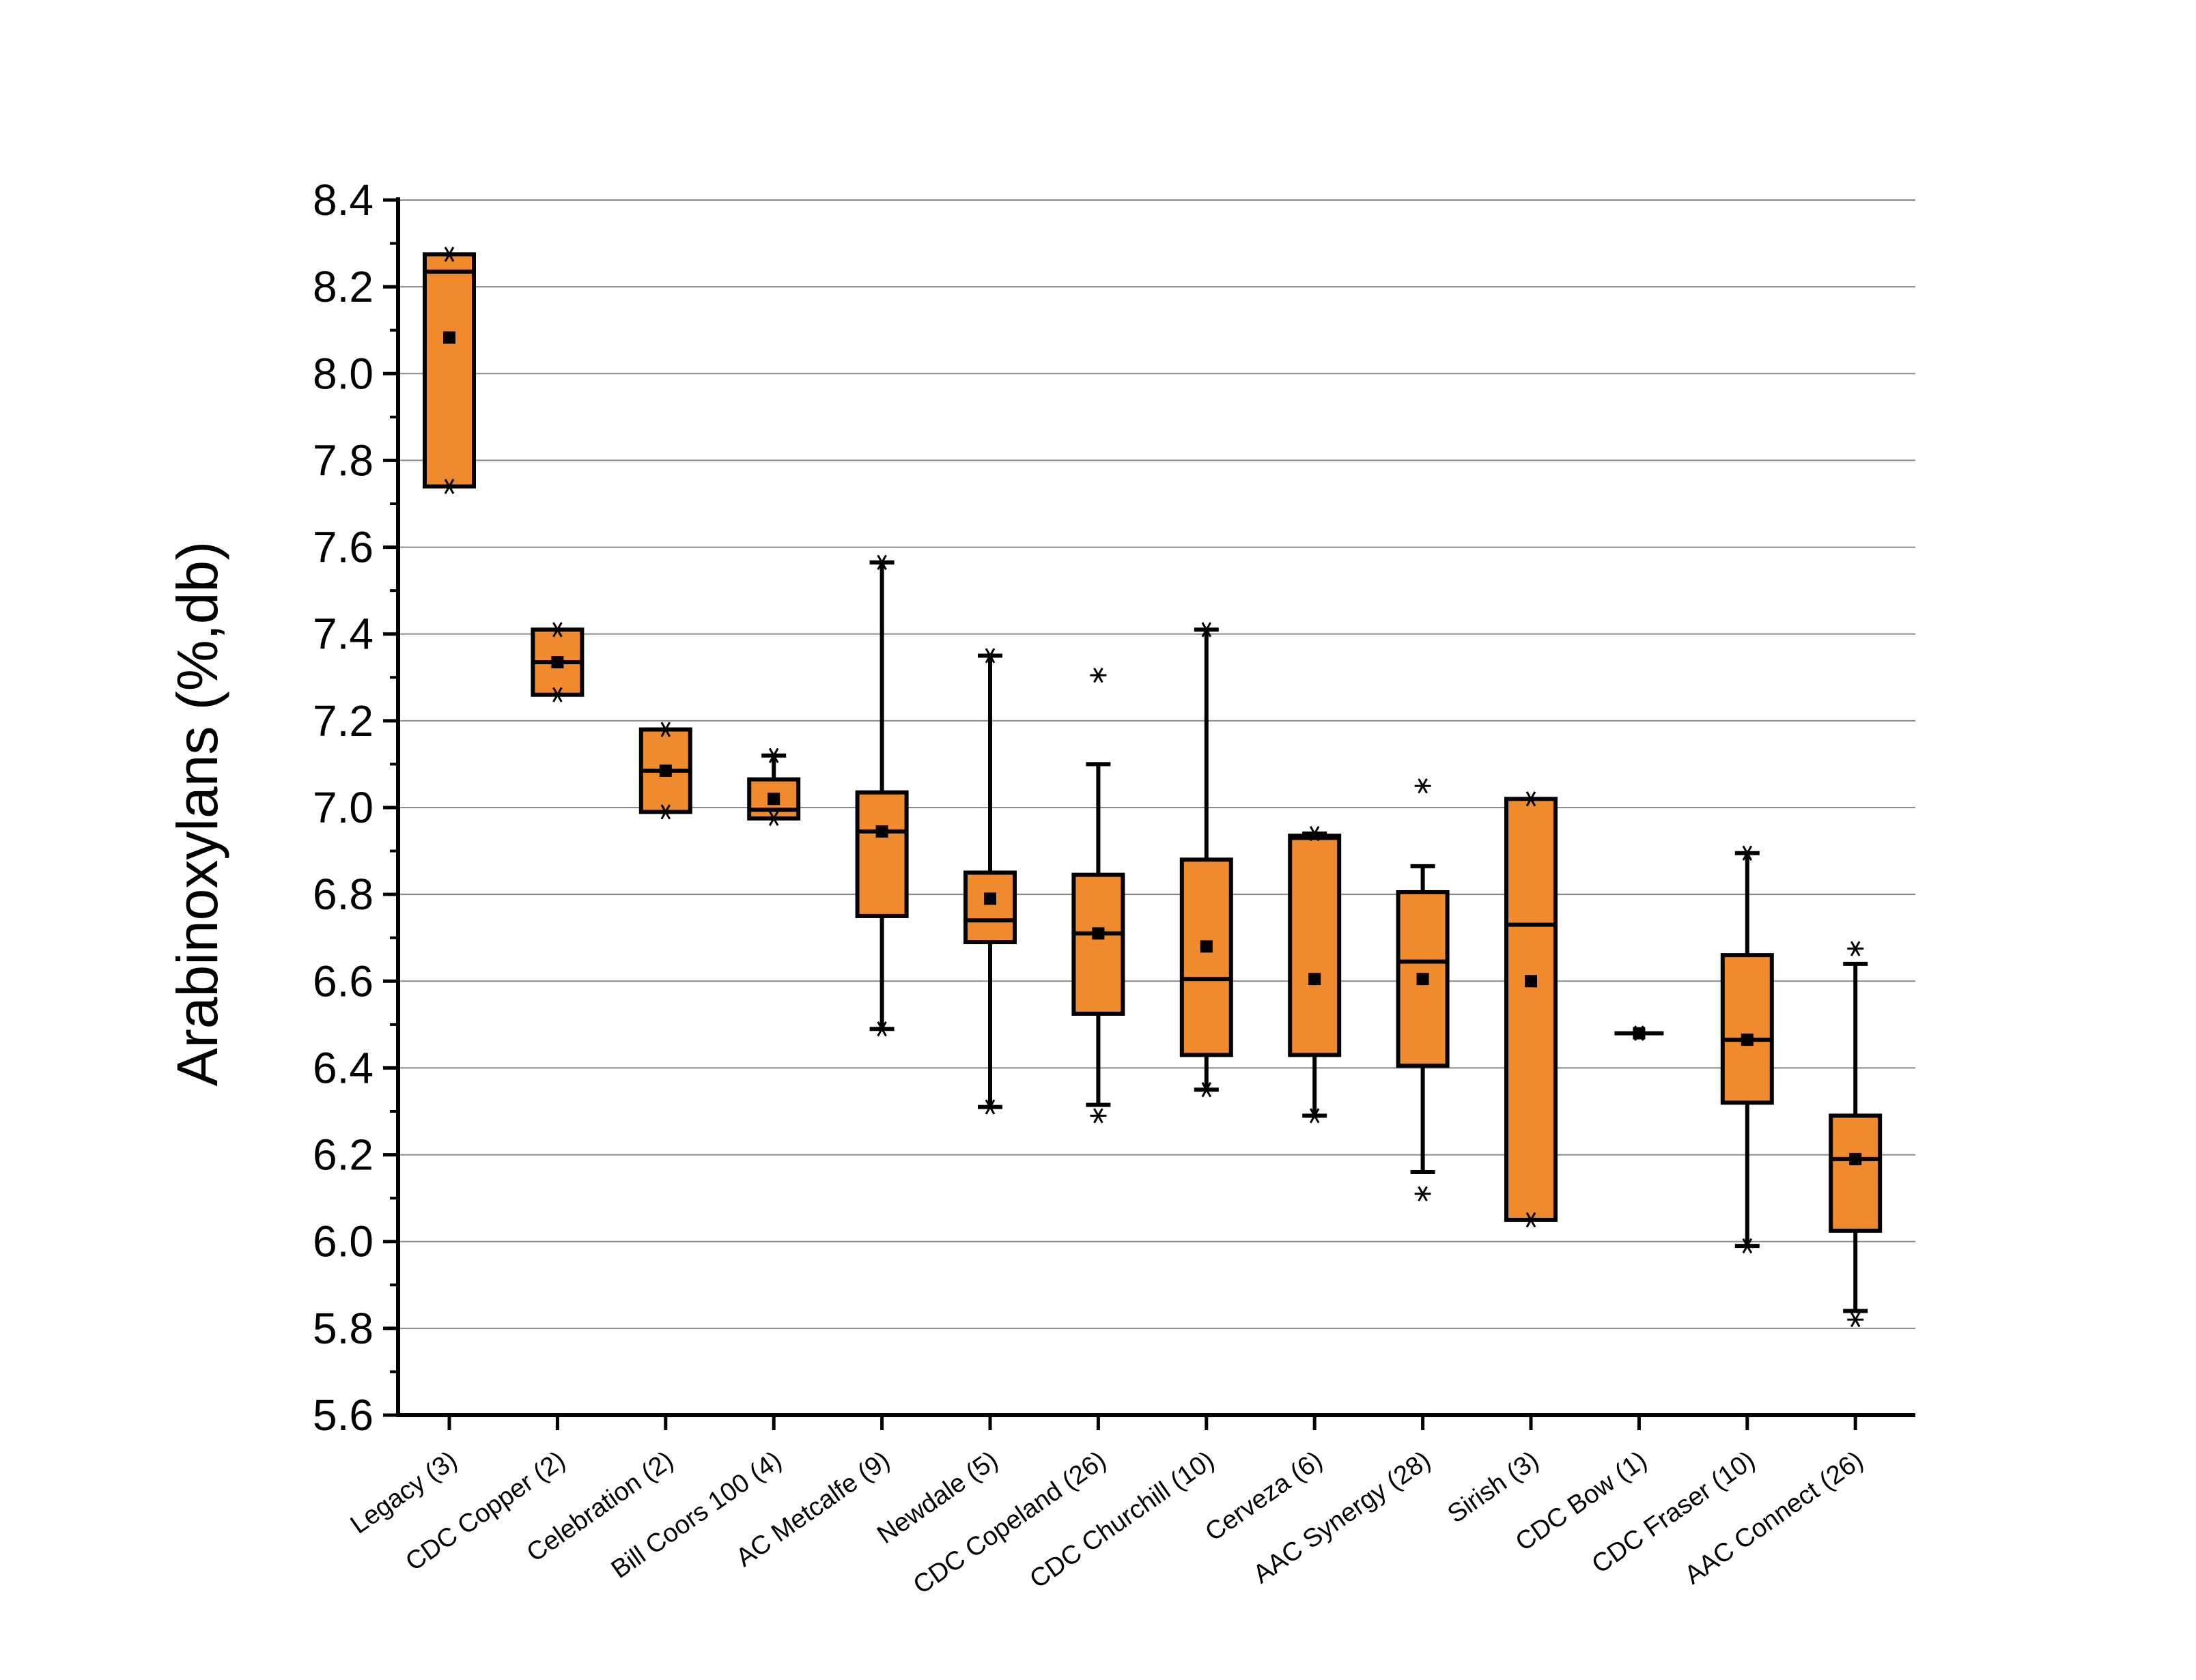 This screenshot has width=2196, height=1680. What do you see at coordinates (344, 1067) in the screenshot?
I see `y-tick-label: 6.4` at bounding box center [344, 1067].